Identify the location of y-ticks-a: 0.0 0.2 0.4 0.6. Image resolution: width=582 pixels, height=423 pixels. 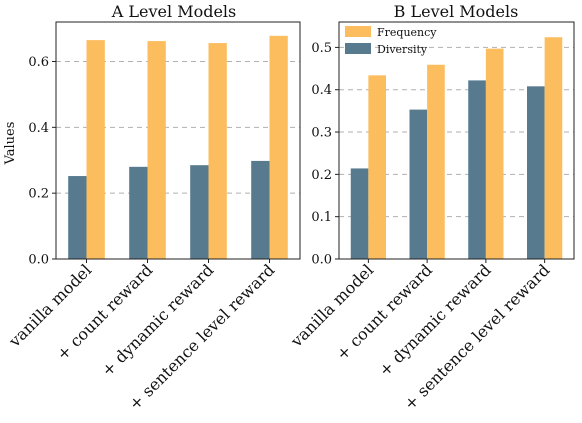
(42, 161).